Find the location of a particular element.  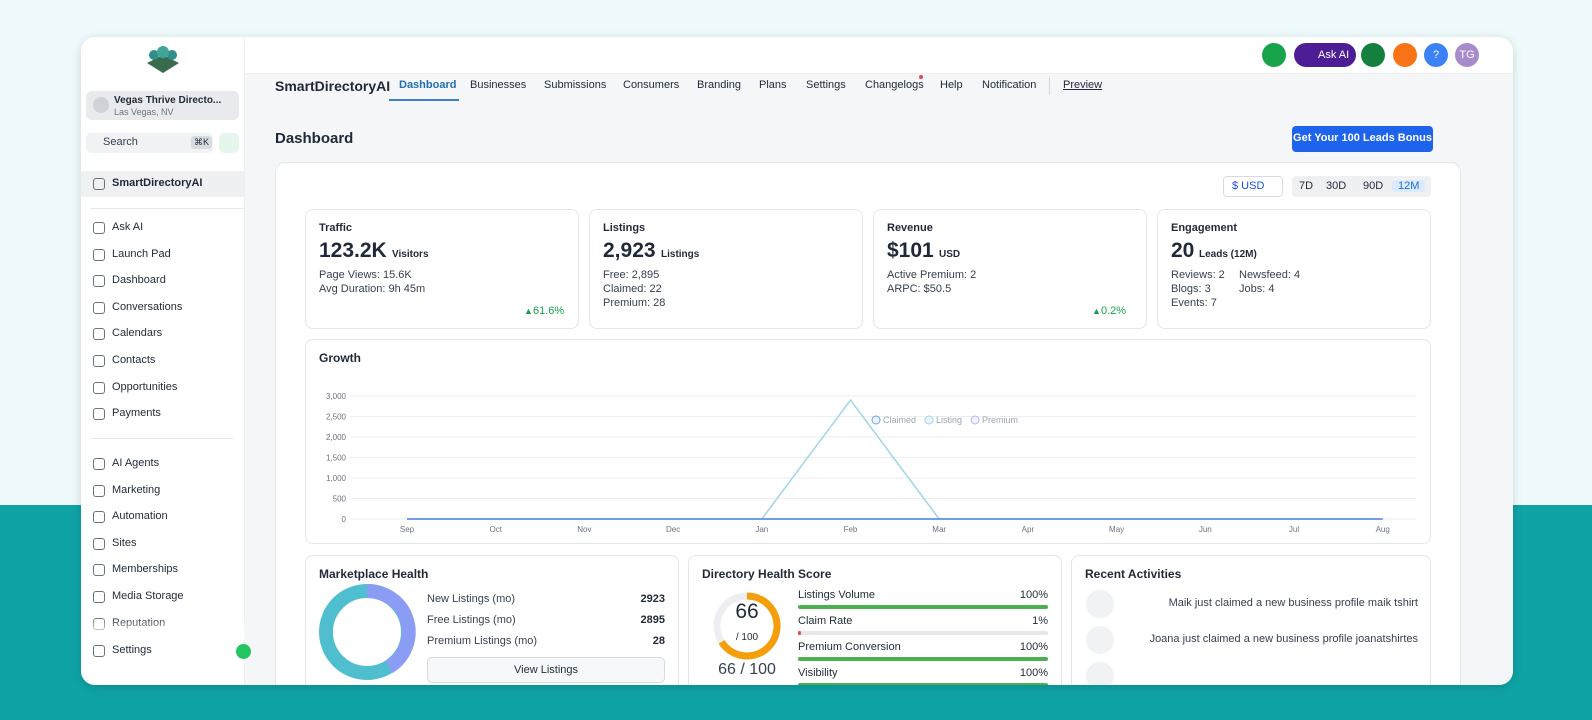

nav-tab: Help is located at coordinates (951, 85).